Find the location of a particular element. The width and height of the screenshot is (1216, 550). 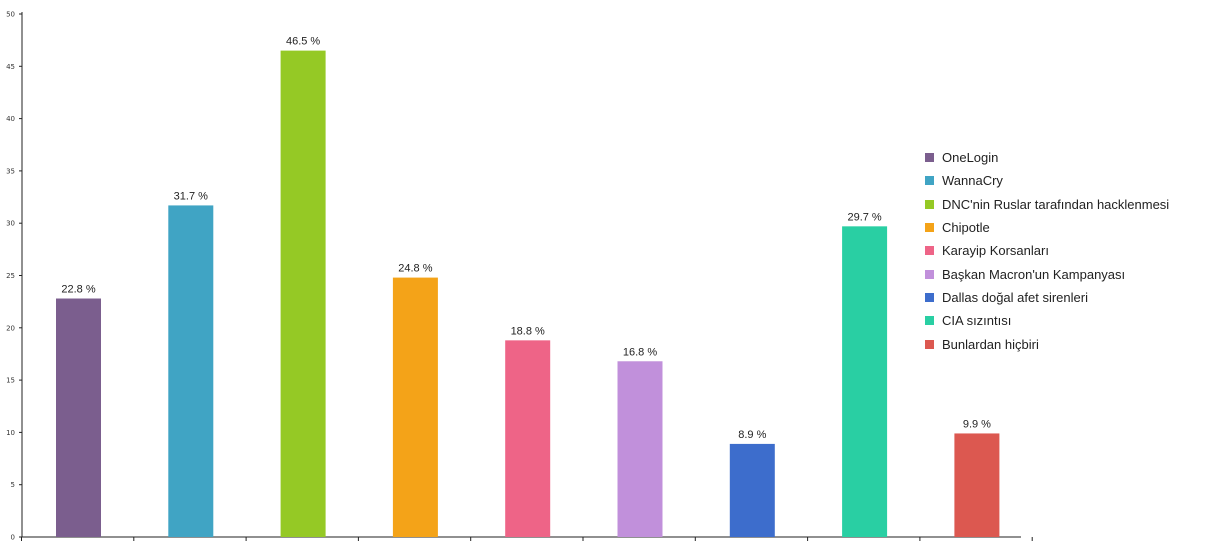

y-tick-label: 25 is located at coordinates (10, 276).